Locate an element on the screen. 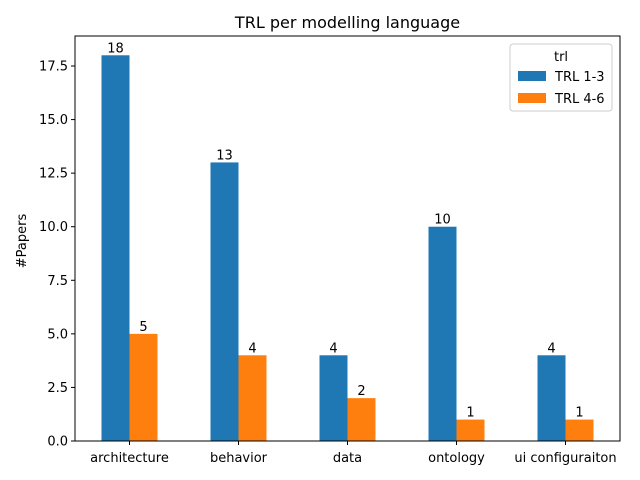 Image resolution: width=640 pixels, height=480 pixels. bar-value-label: 5 is located at coordinates (143, 327).